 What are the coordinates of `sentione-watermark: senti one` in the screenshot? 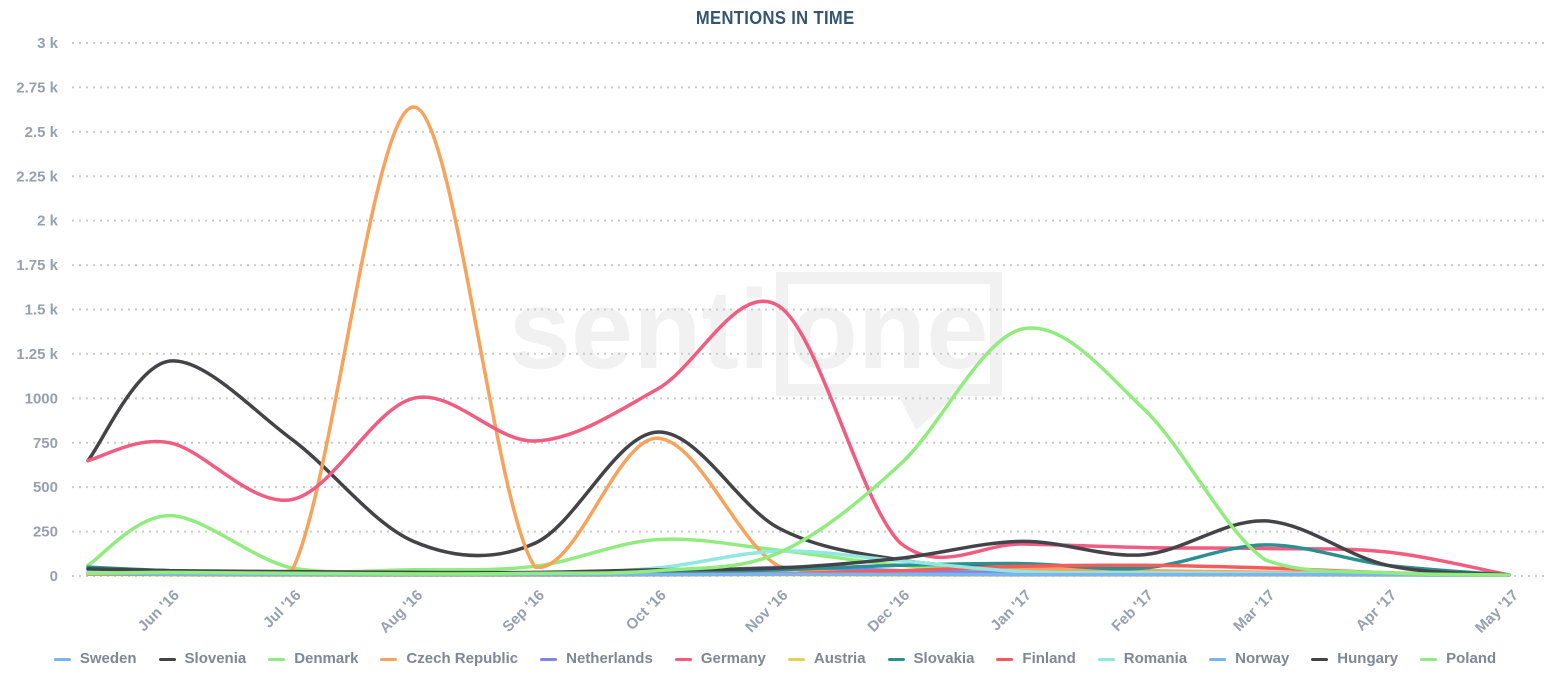 It's located at (755, 348).